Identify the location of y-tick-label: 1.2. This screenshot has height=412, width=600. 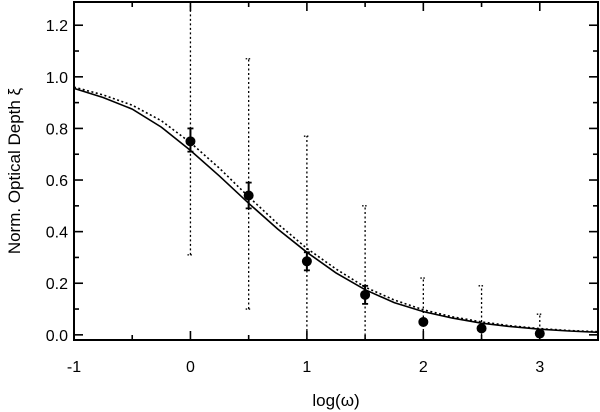
(57, 26).